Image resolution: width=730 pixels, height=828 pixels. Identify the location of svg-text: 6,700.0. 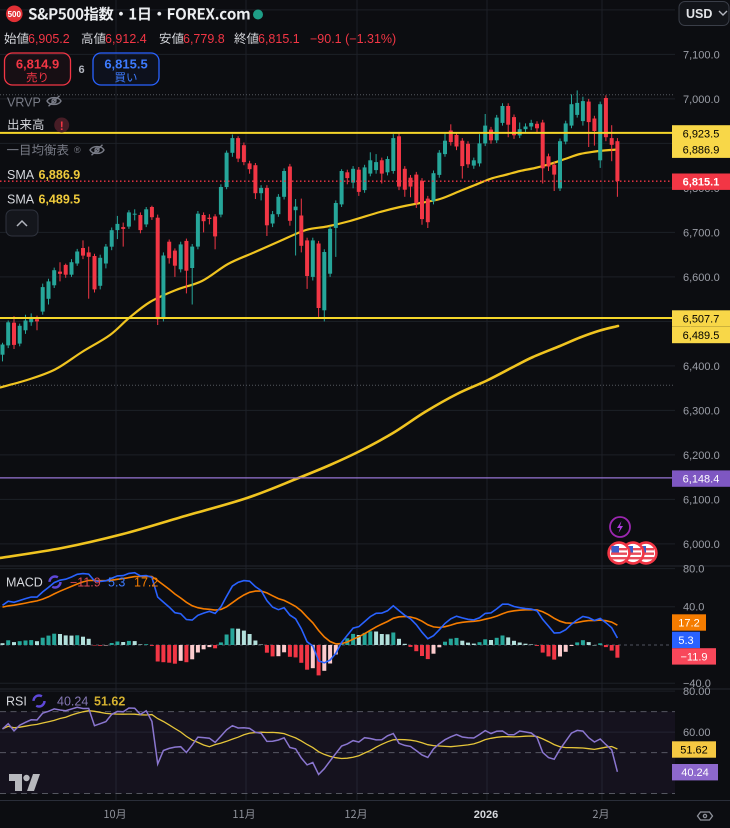
(701, 233).